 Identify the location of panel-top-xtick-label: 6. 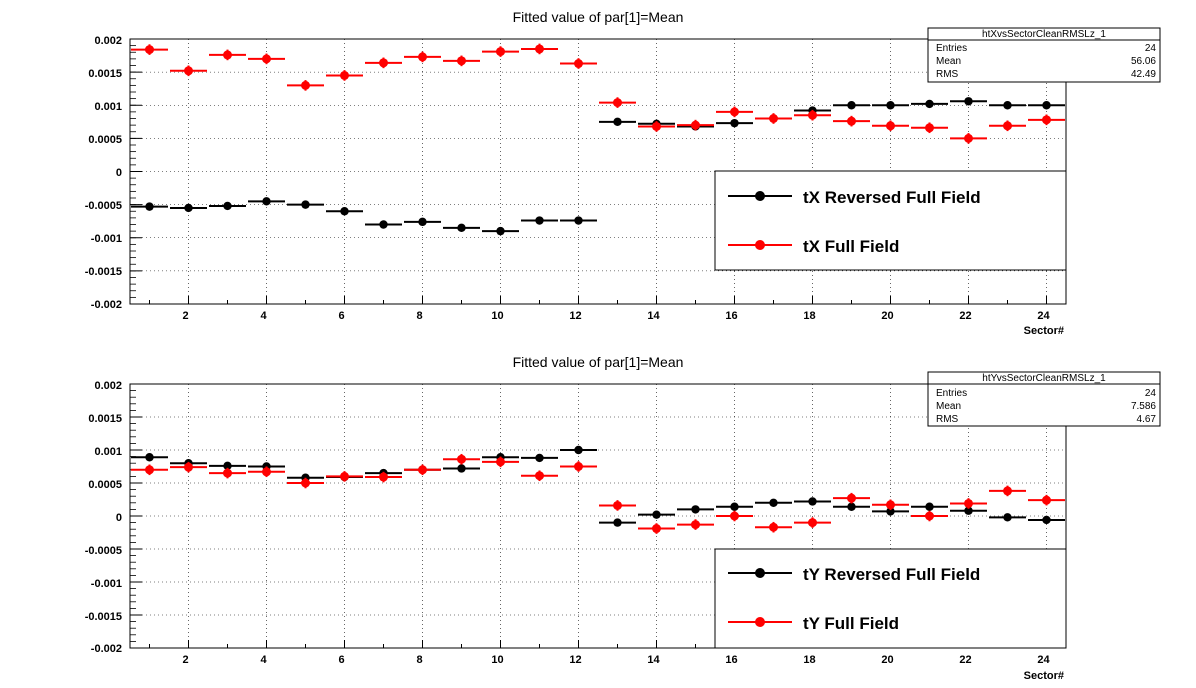
(341, 316).